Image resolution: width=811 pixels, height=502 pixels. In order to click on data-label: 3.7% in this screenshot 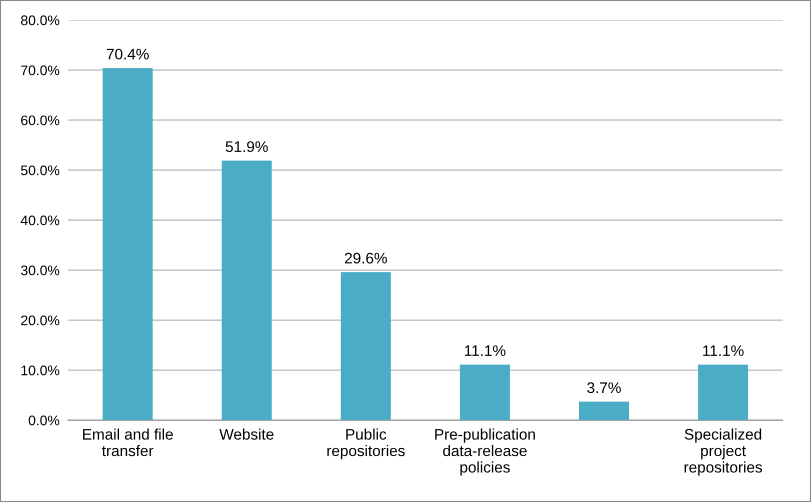, I will do `click(604, 388)`.